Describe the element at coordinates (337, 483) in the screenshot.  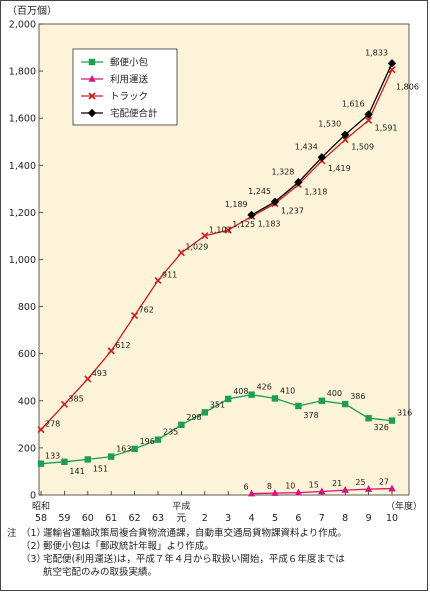
I see `data-label: 21` at that location.